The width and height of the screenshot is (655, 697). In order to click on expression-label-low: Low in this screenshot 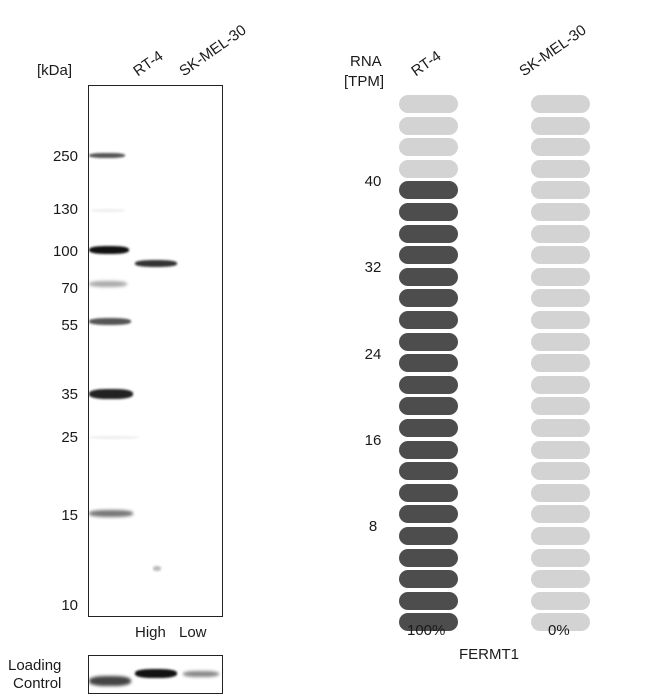, I will do `click(193, 632)`.